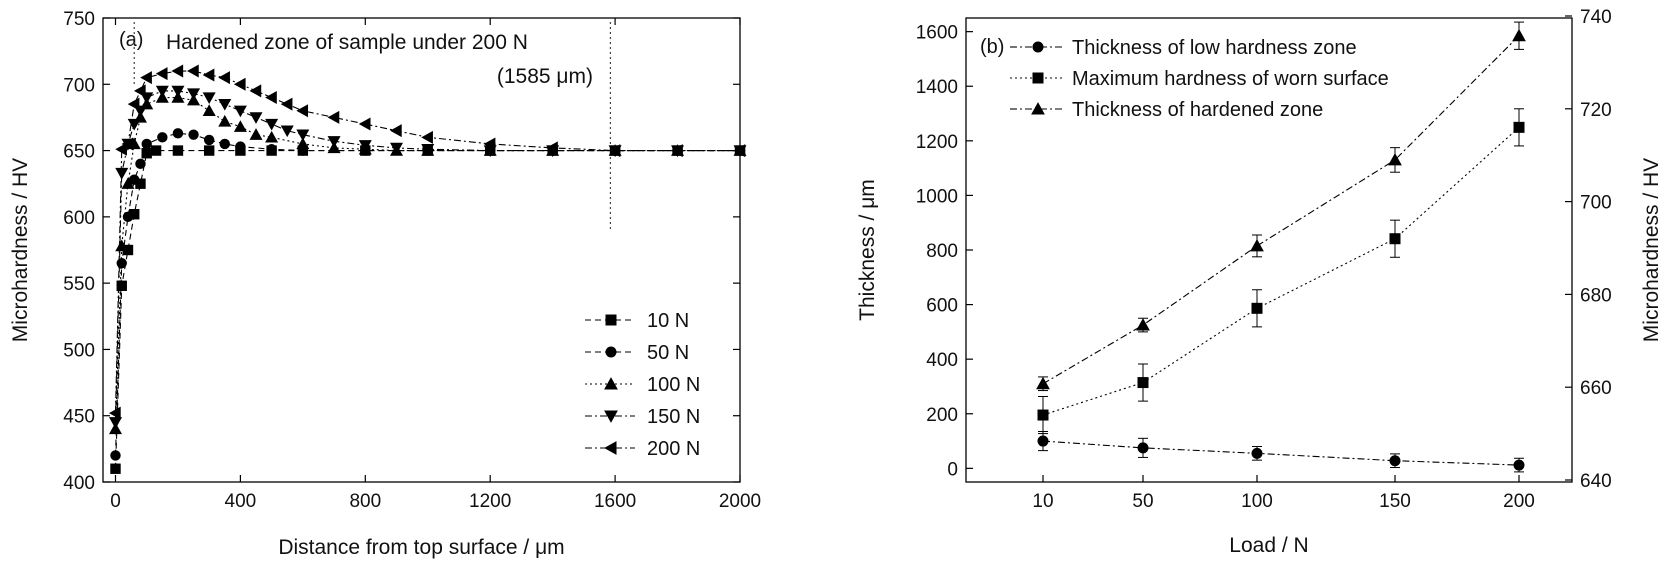  I want to click on y-axis-label-right-b: Microhardness / HV, so click(1651, 250).